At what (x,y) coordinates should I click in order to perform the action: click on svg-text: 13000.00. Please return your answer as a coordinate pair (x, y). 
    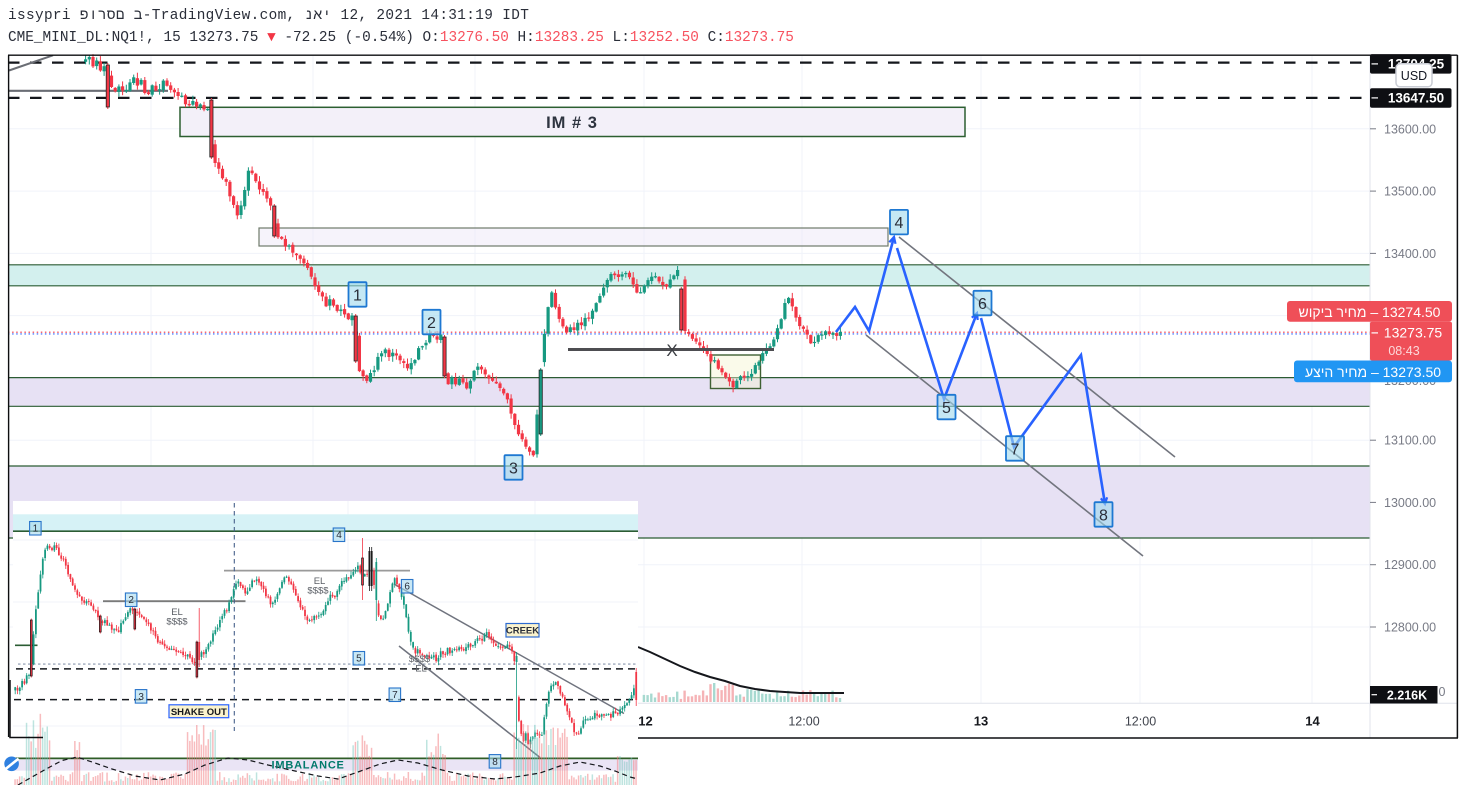
    Looking at the image, I should click on (1410, 503).